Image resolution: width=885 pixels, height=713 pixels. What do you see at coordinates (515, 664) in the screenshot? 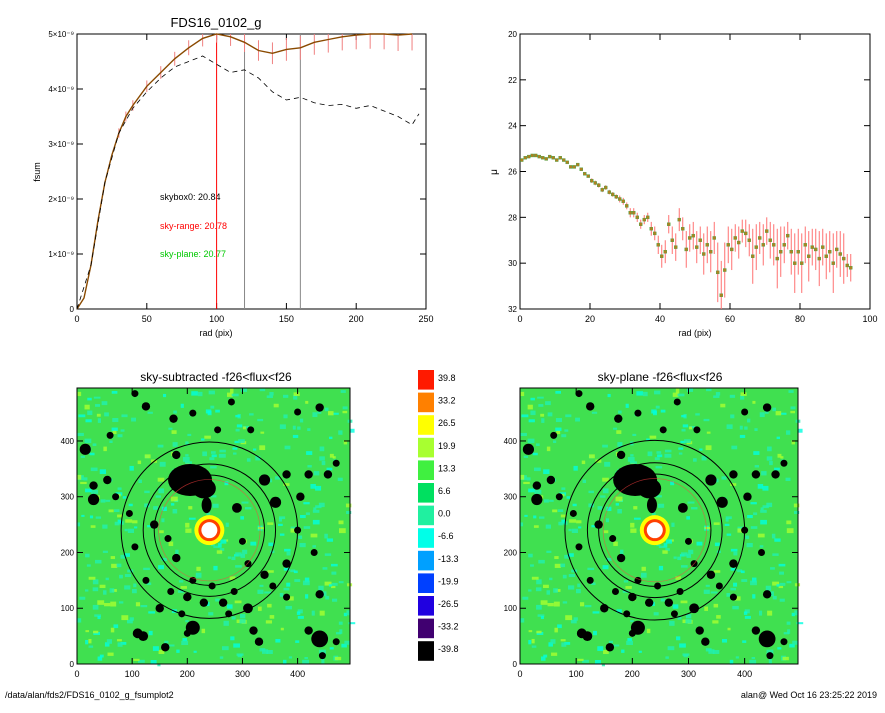
I see `y-tick-label: 0` at bounding box center [515, 664].